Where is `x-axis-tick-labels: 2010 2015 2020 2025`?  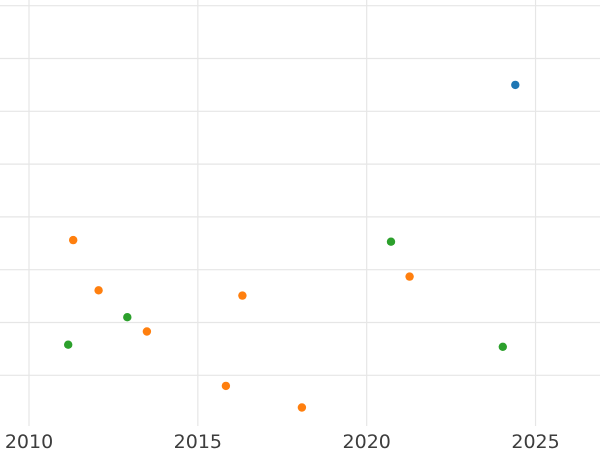
x-axis-tick-labels: 2010 2015 2020 2025 is located at coordinates (282, 440).